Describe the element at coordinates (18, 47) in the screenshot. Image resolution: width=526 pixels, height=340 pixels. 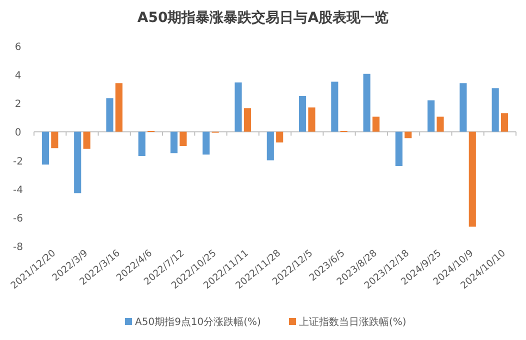
I see `y-tick-label: 6` at that location.